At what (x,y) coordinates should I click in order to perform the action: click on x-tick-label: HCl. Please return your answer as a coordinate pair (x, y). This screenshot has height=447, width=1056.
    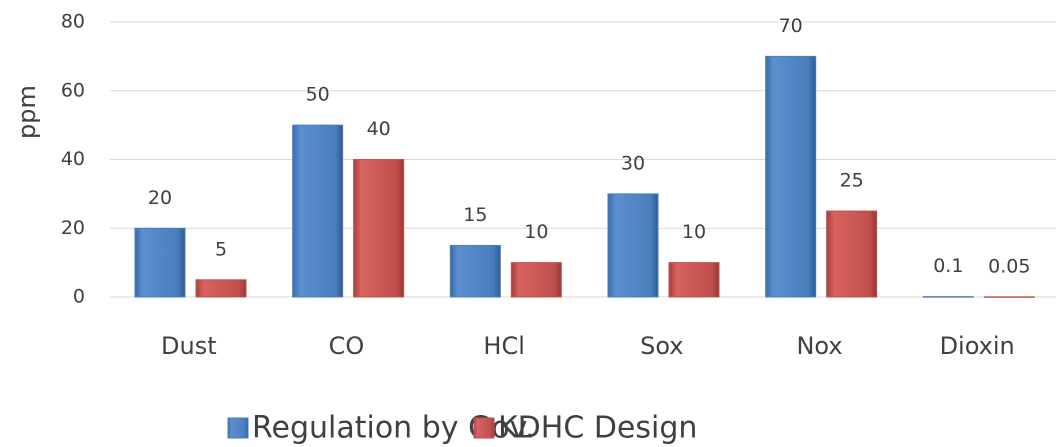
    Looking at the image, I should click on (503, 346).